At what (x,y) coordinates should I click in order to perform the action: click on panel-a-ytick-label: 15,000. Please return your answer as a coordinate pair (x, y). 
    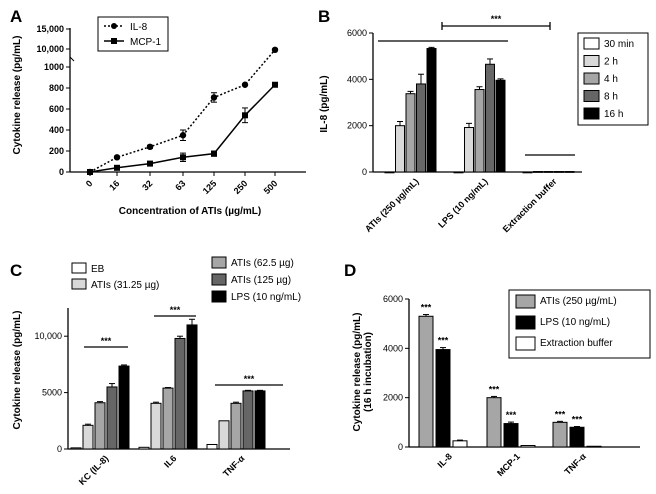
    Looking at the image, I should click on (50, 29).